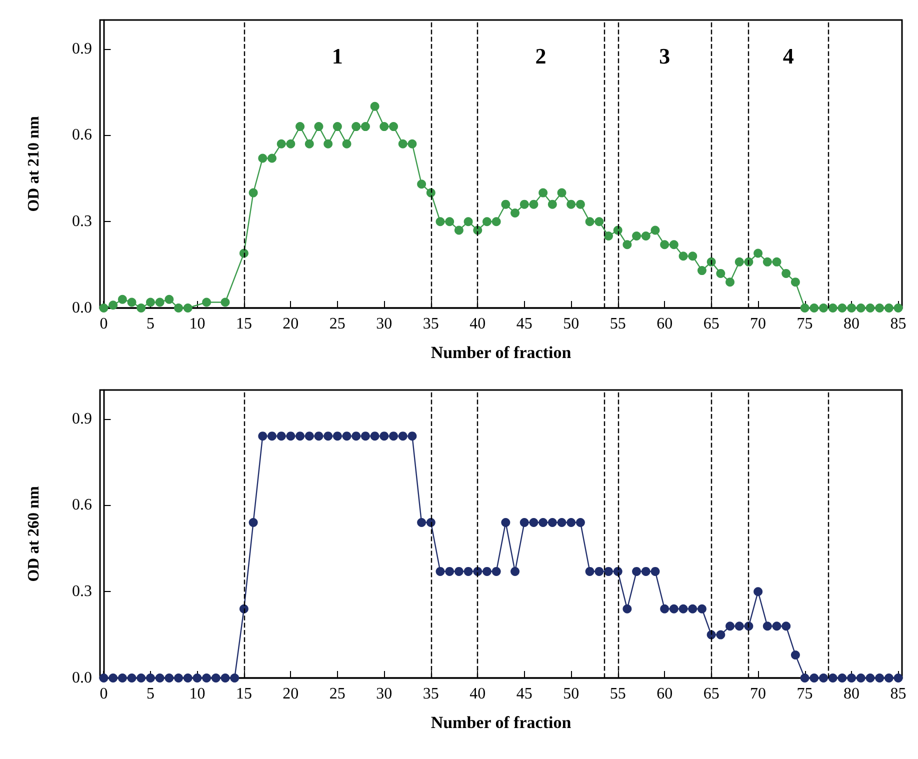  I want to click on y-axis-title: OD at 210 nm, so click(34, 164).